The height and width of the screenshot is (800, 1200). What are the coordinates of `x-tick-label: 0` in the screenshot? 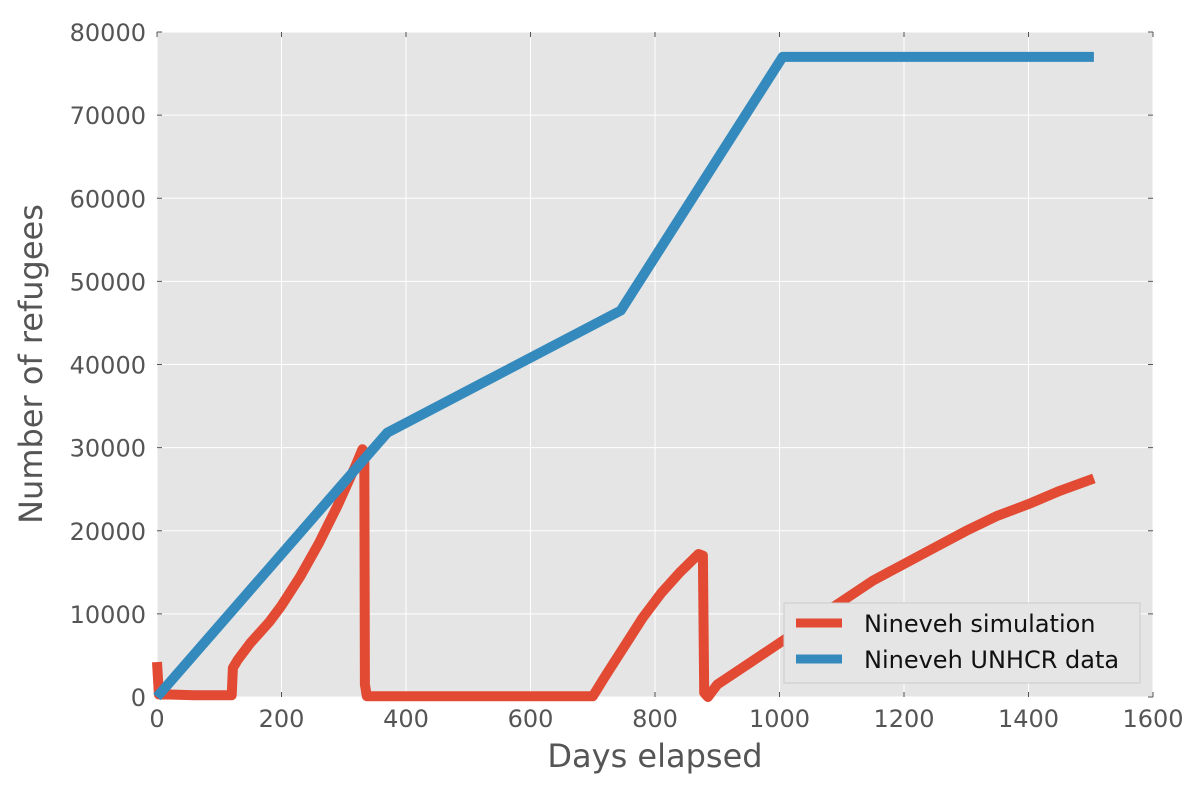 It's located at (156, 719).